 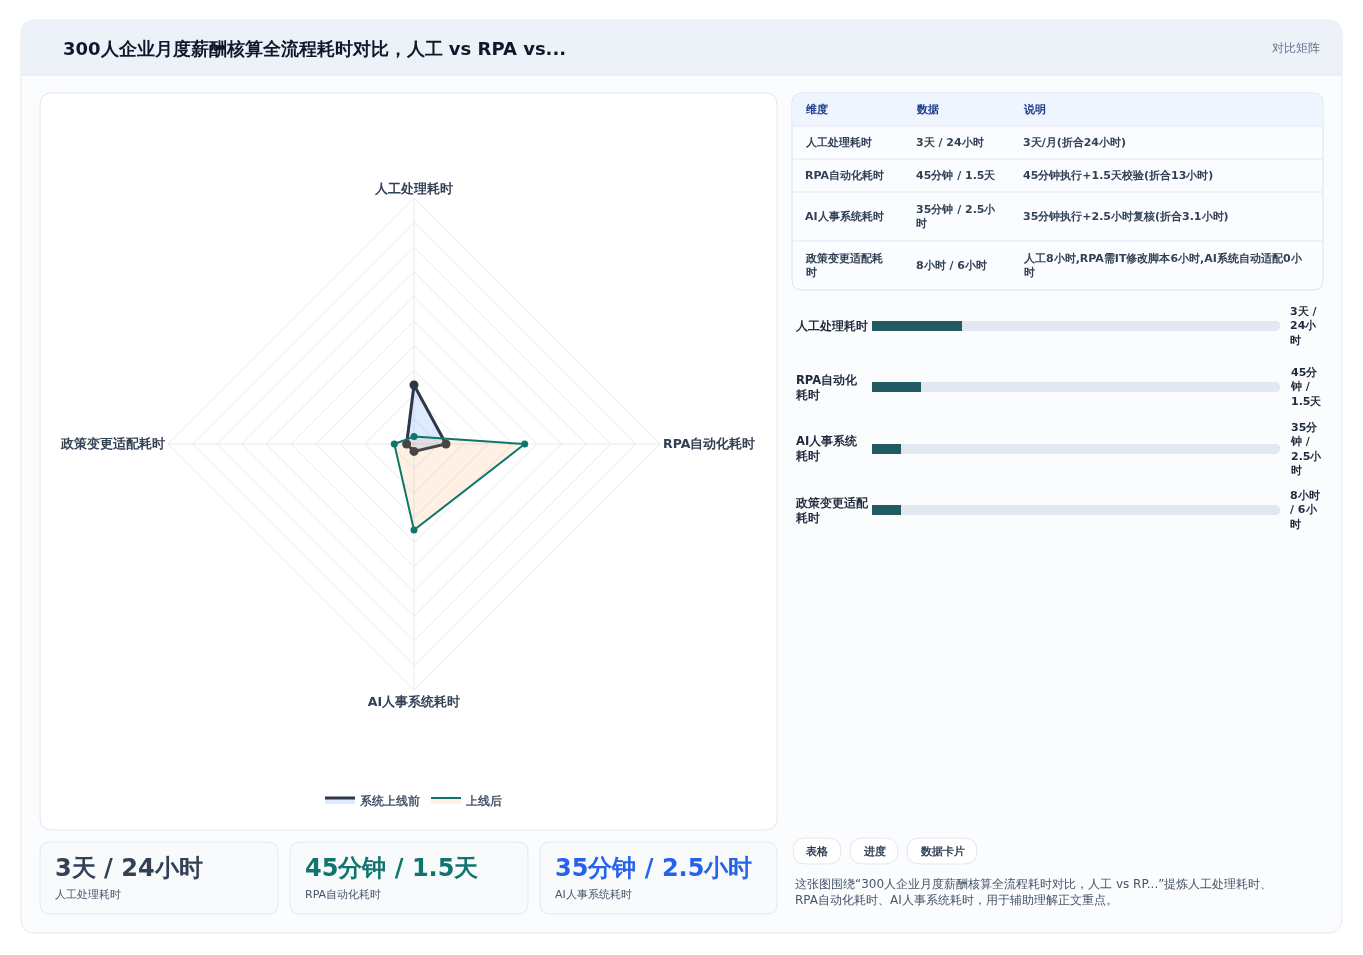 What do you see at coordinates (1296, 48) in the screenshot?
I see `text: 对比矩阵` at bounding box center [1296, 48].